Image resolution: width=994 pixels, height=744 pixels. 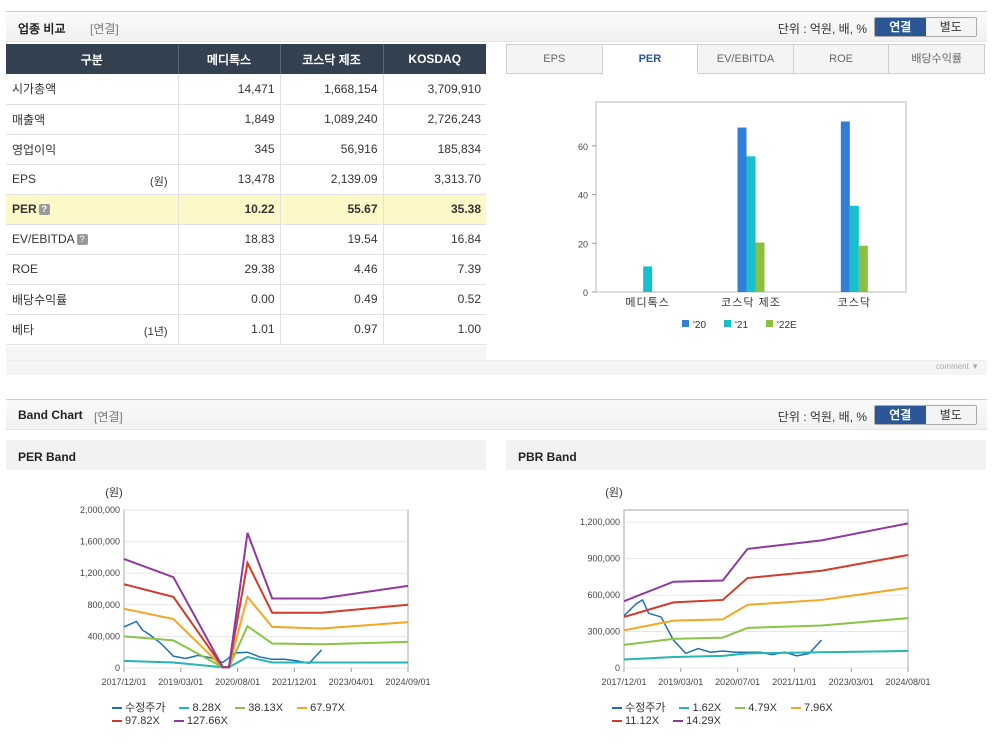 What do you see at coordinates (40, 299) in the screenshot?
I see `row-label-text: 배당수익률` at bounding box center [40, 299].